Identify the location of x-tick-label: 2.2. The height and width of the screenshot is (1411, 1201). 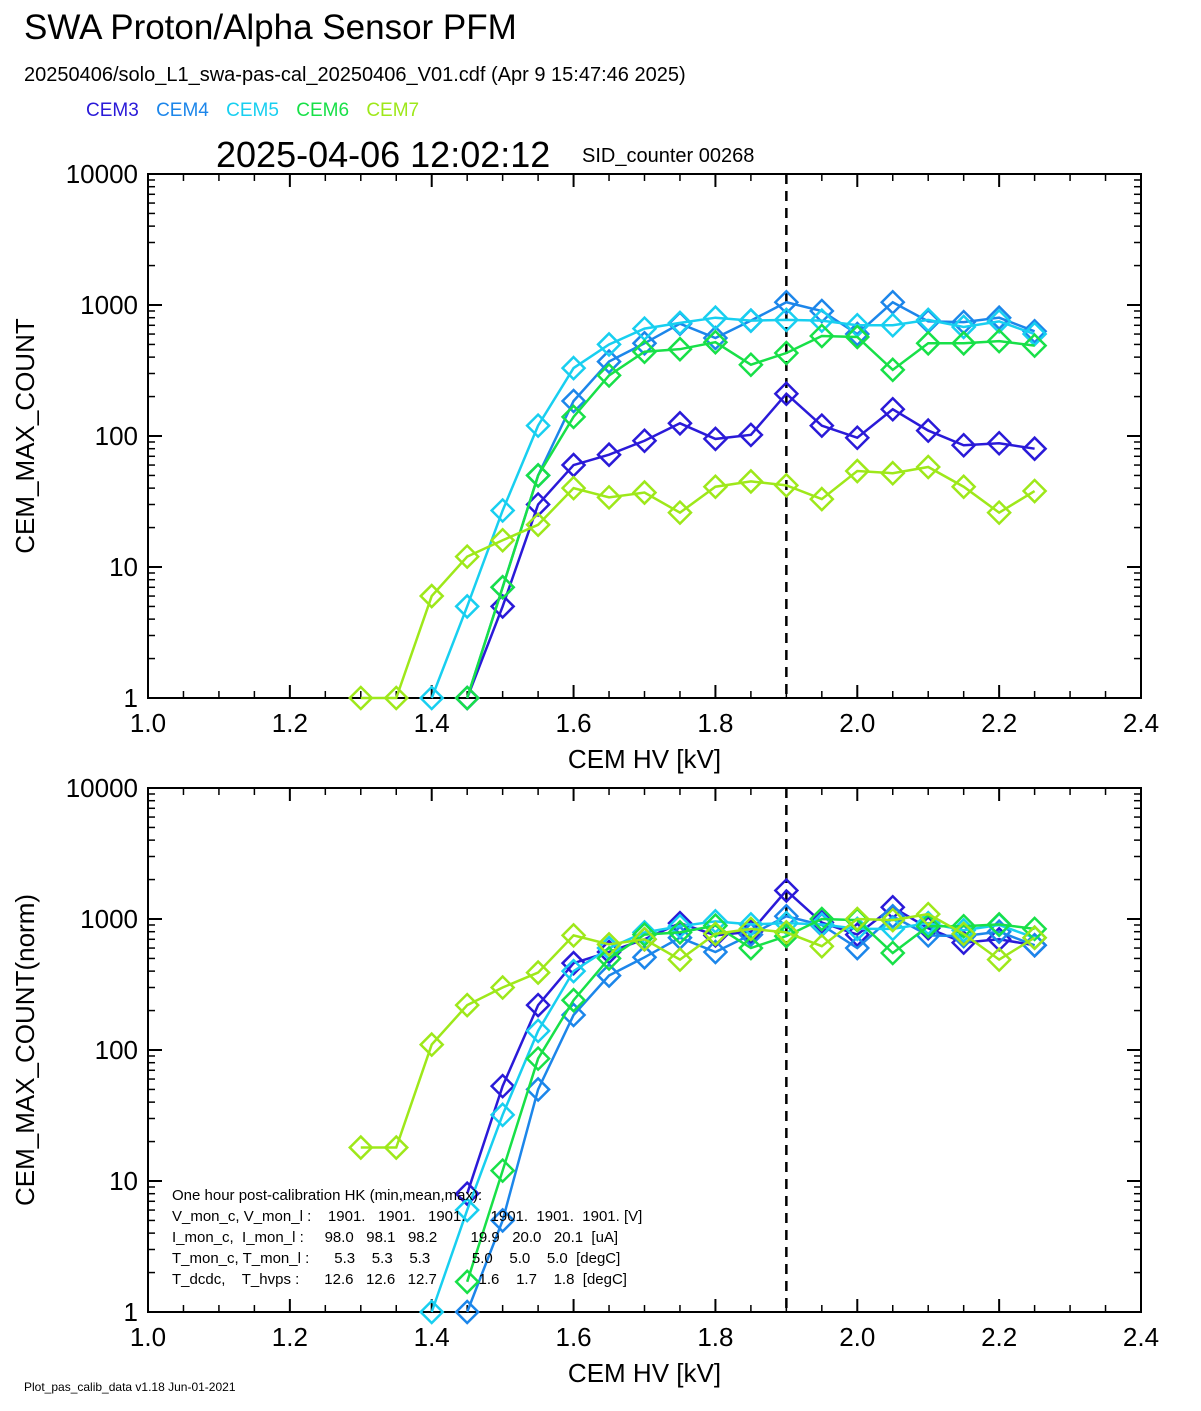
(999, 723).